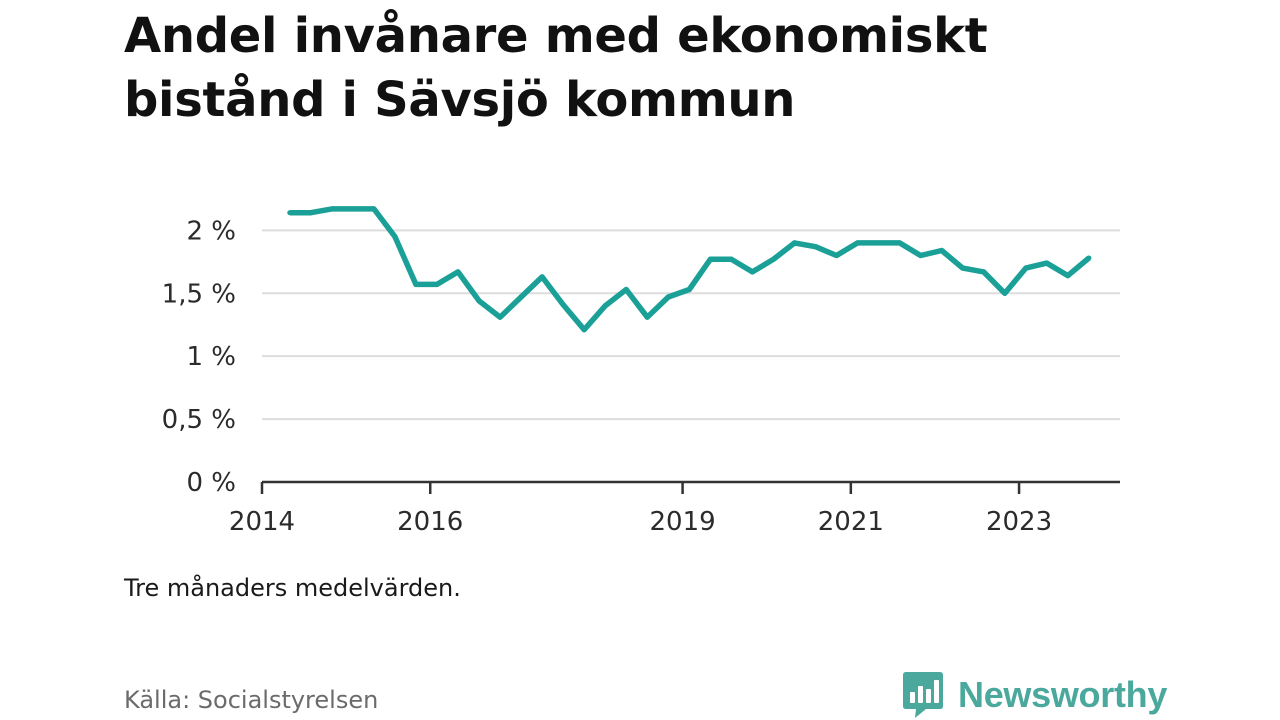 The width and height of the screenshot is (1280, 720). I want to click on y-tick-label: 2 %, so click(211, 231).